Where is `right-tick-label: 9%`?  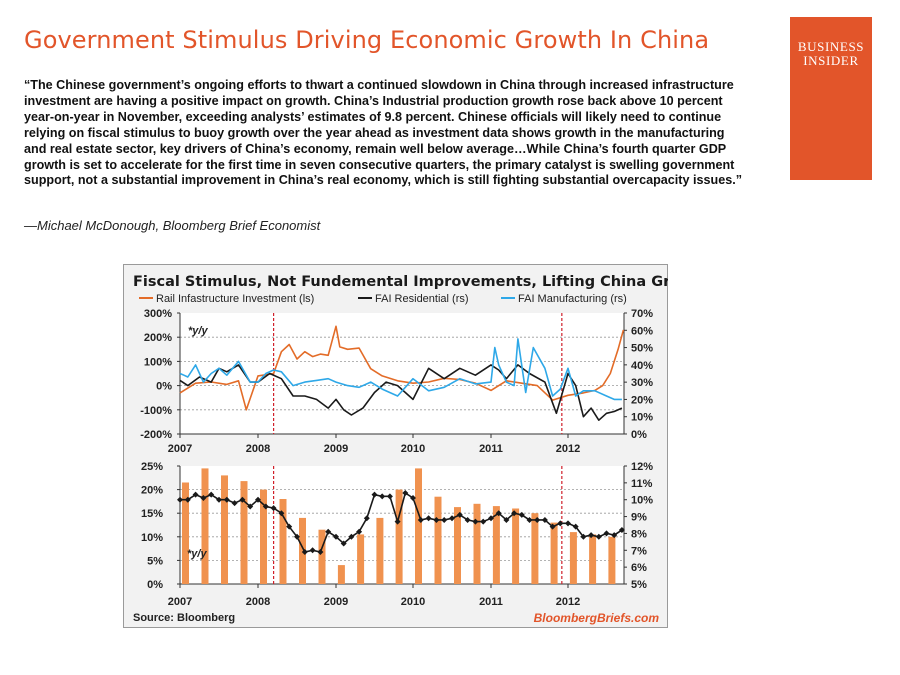
right-tick-label: 9% is located at coordinates (639, 518).